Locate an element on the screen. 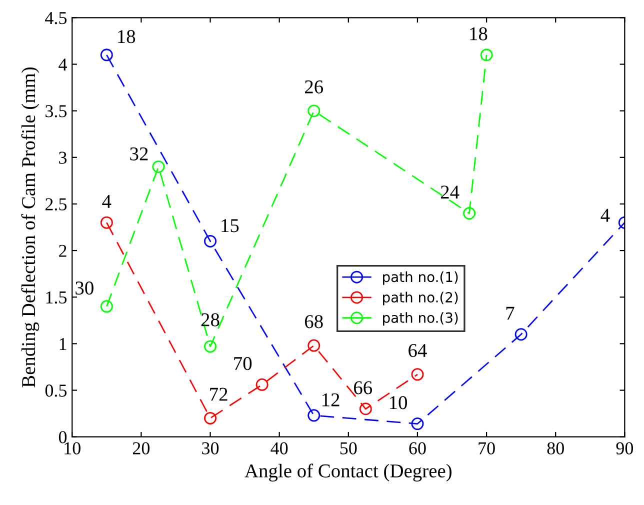  annotation: 10 is located at coordinates (399, 403).